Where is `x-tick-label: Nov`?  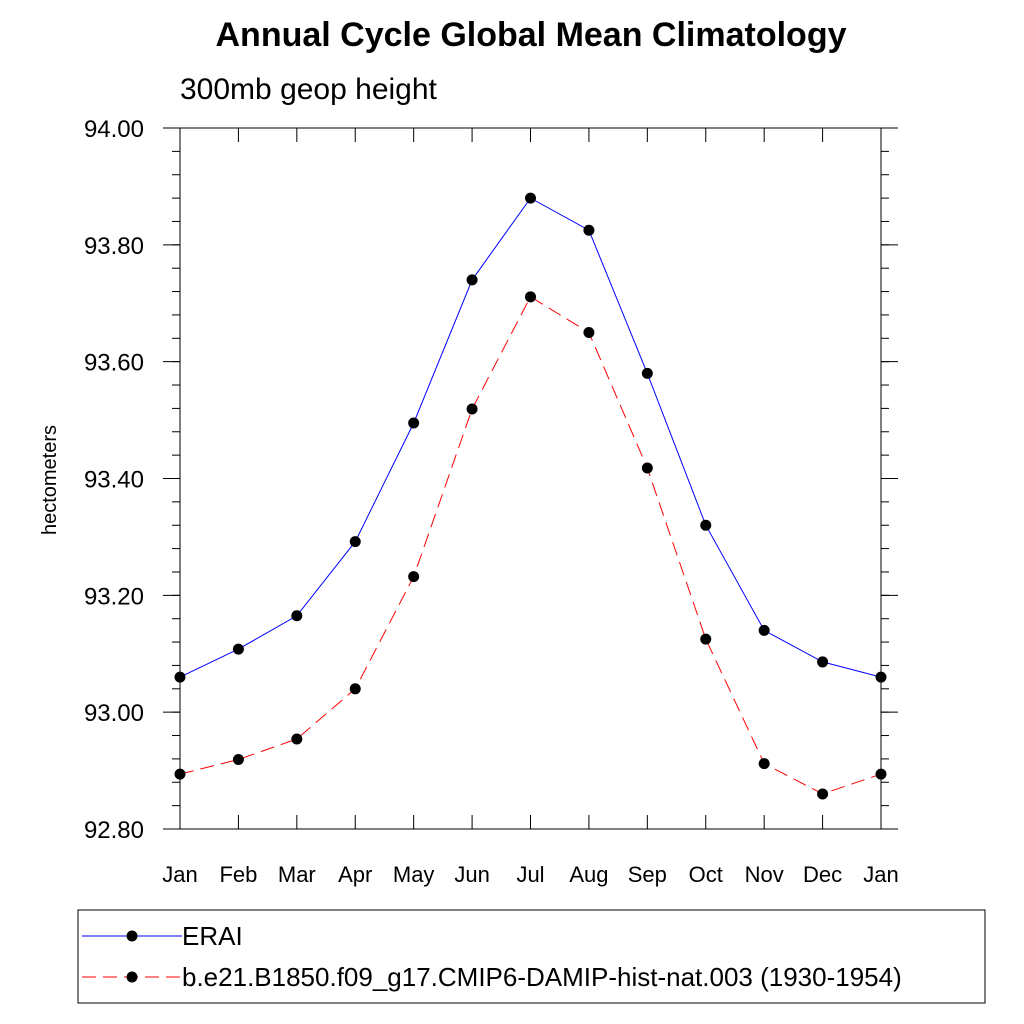 x-tick-label: Nov is located at coordinates (764, 874).